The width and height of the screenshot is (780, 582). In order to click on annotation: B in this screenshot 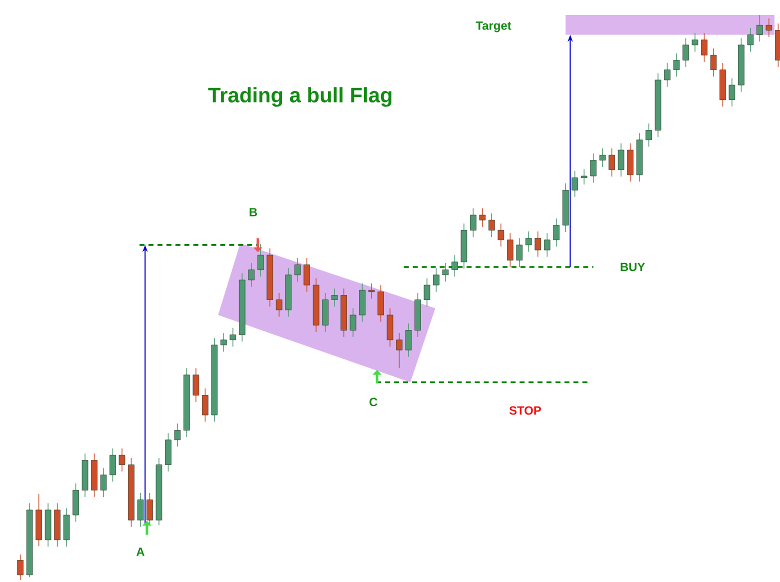, I will do `click(254, 212)`.